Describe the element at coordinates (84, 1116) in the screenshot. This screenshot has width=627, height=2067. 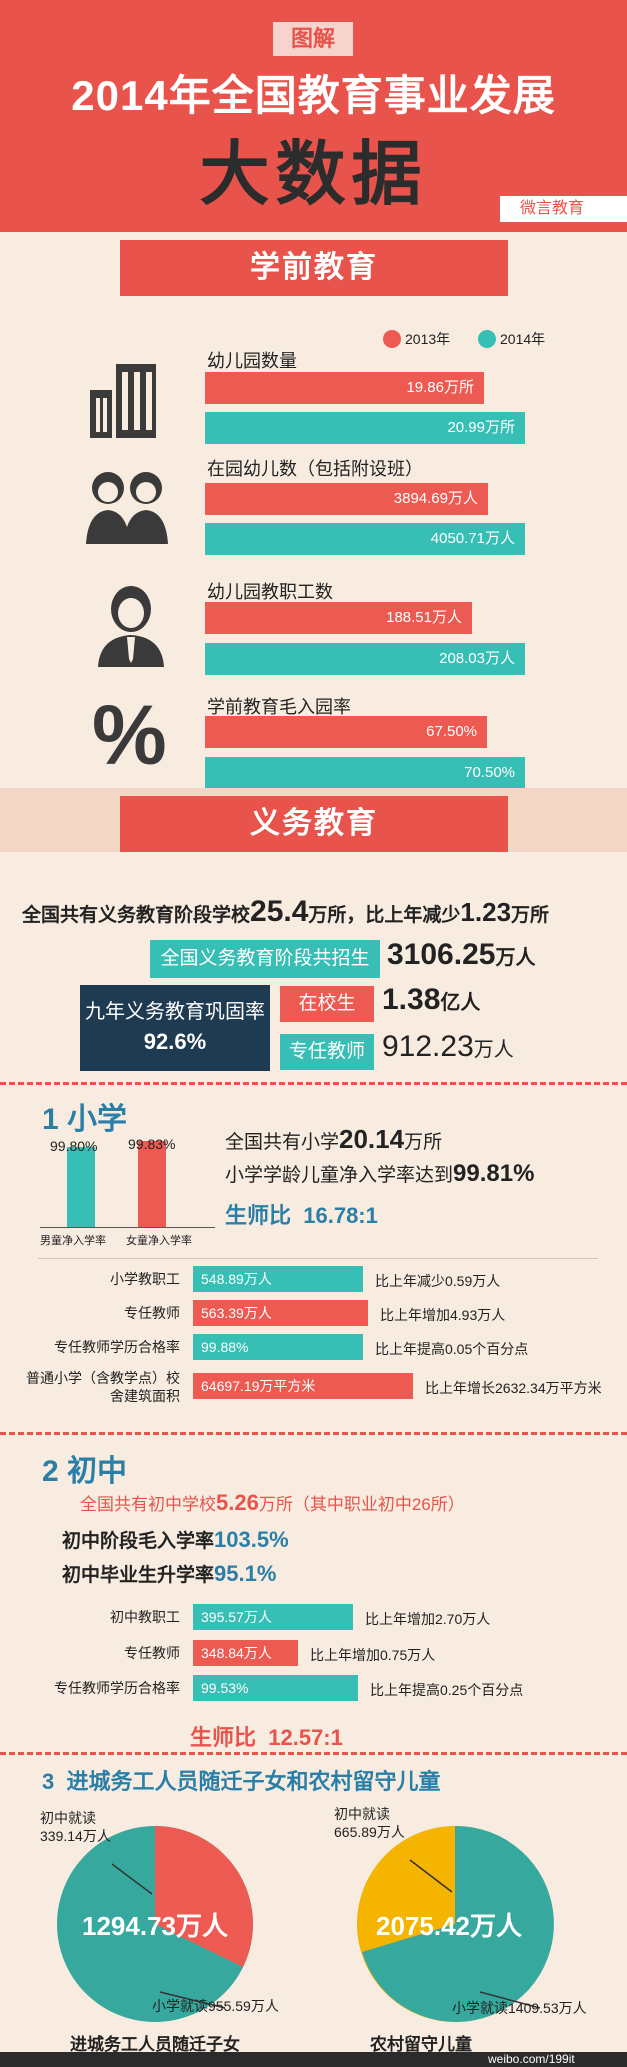
I see `primary-heading: 1 小学` at that location.